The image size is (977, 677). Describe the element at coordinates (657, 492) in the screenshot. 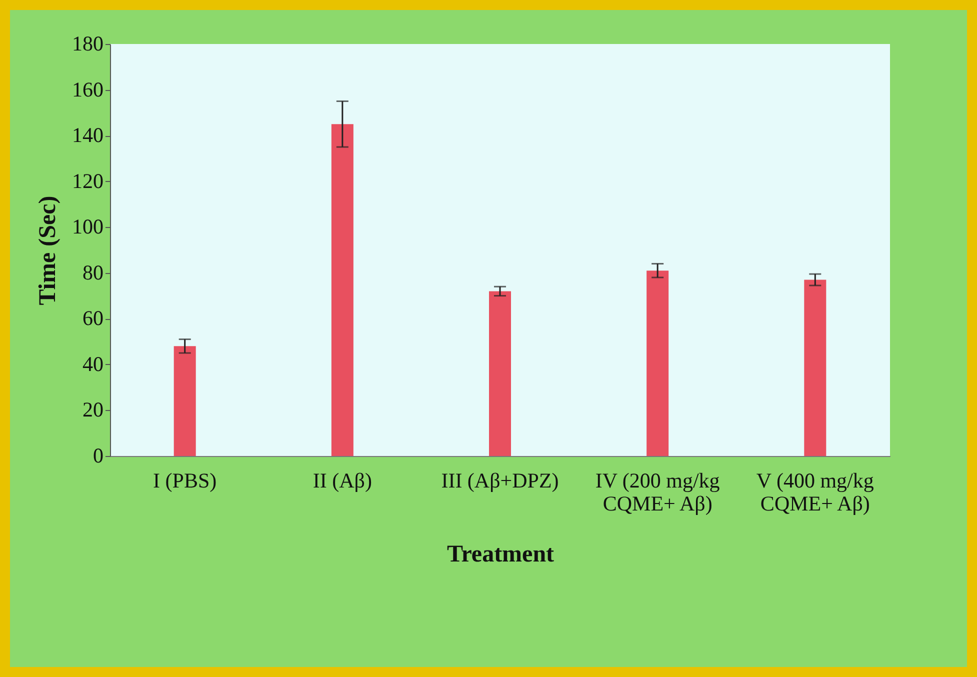

I see `x-tick-label: IV (200 mg/kg CQME+ Aβ)` at that location.